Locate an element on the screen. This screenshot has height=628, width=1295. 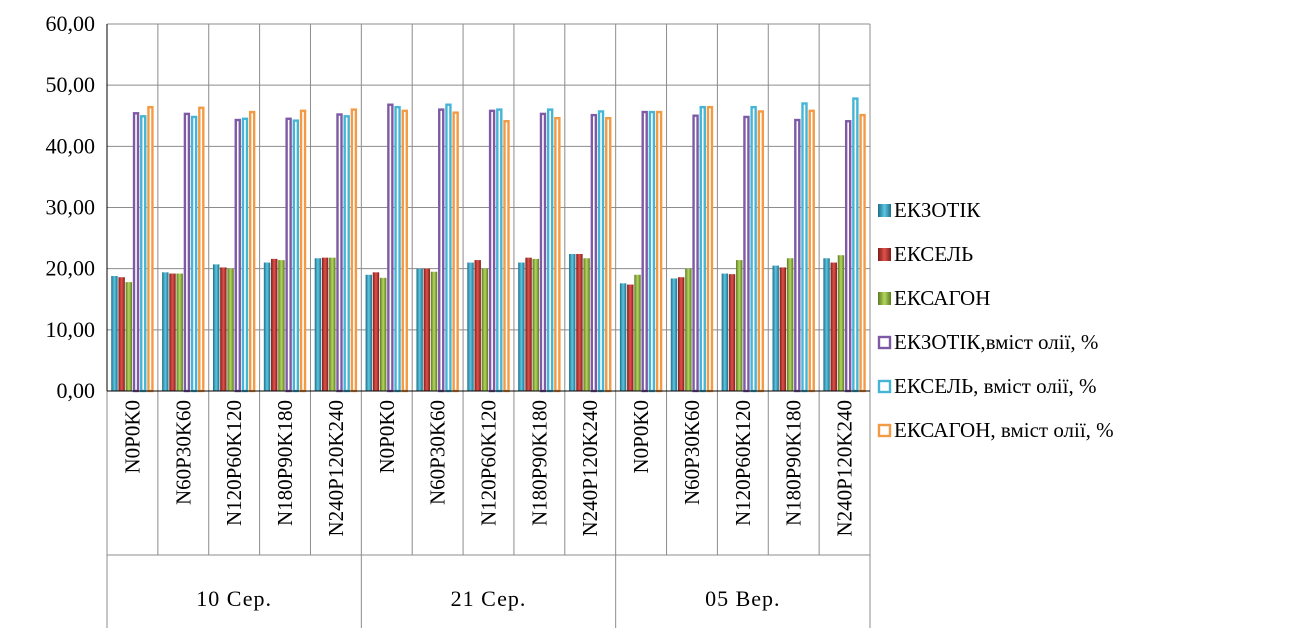
y-tick-label: 20,00 is located at coordinates (71, 268).